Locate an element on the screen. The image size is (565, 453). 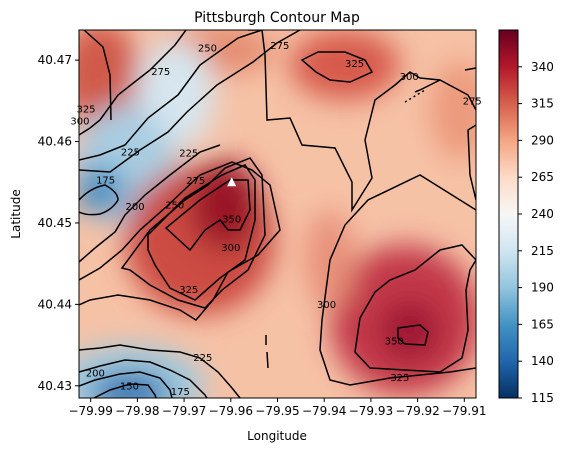
x-axis-label: Longitude is located at coordinates (277, 436).